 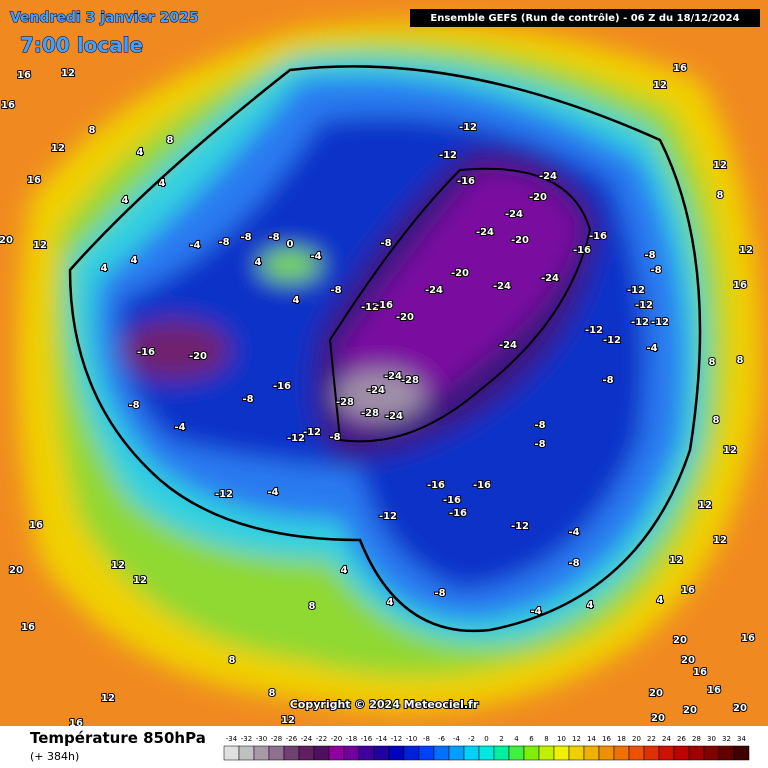 I want to click on legend-tick: 30, so click(x=711, y=739).